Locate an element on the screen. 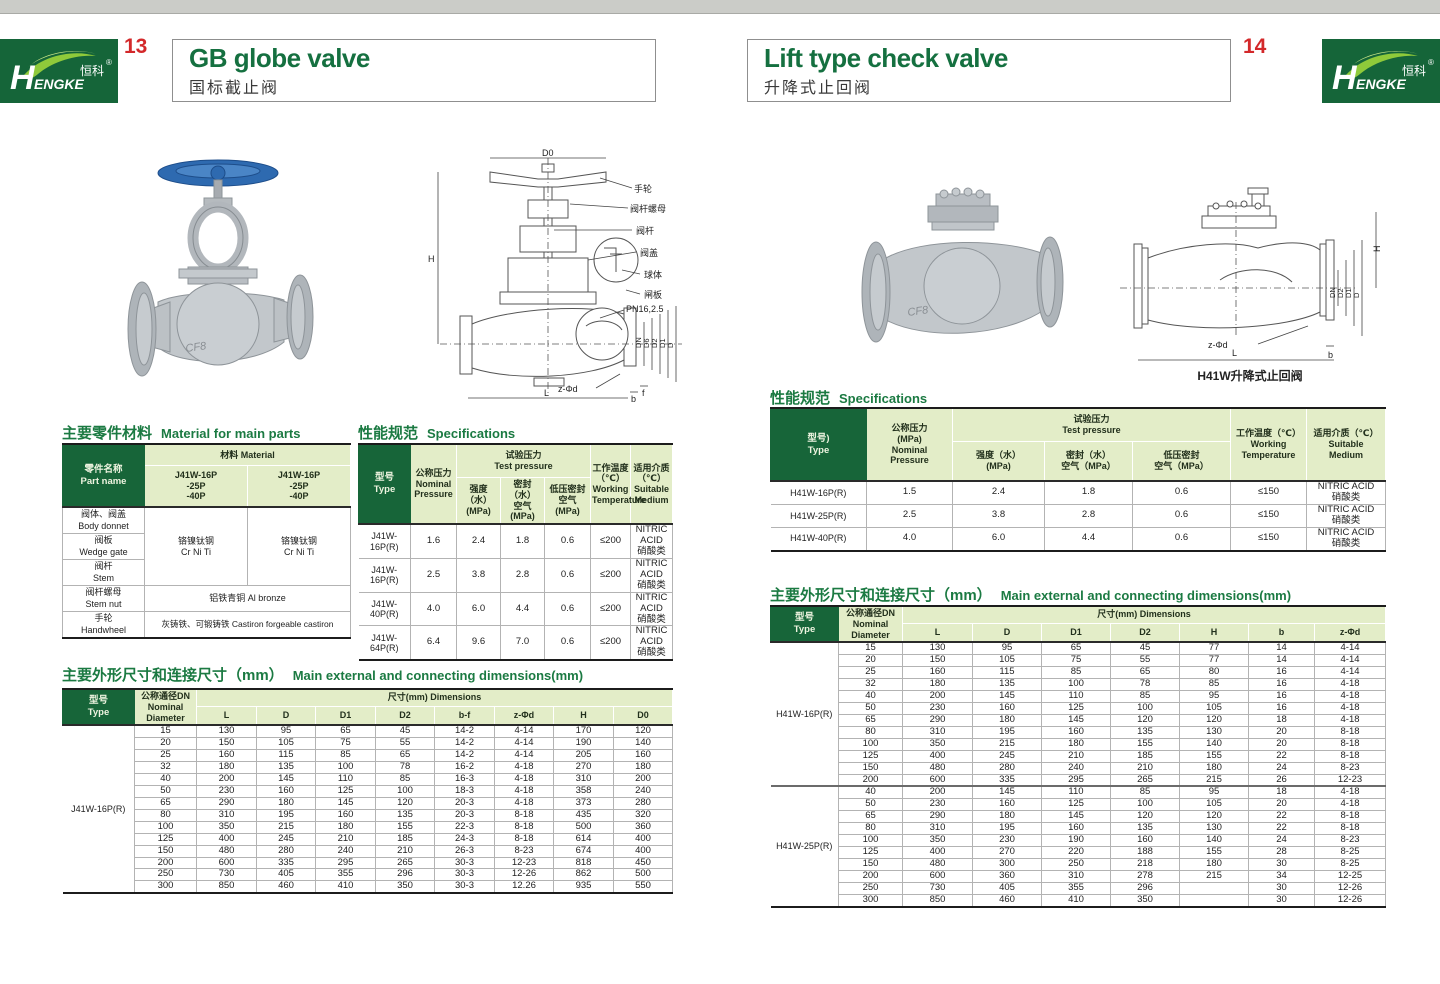  section-title-en: Specifications is located at coordinates (471, 433).